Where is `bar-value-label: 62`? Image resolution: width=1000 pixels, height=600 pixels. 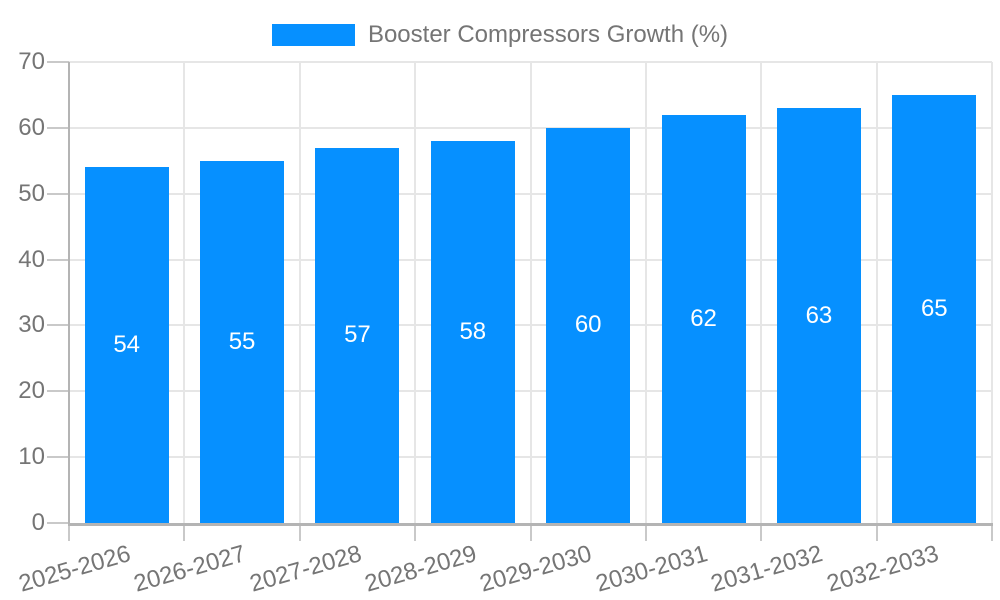
bar-value-label: 62 is located at coordinates (703, 318).